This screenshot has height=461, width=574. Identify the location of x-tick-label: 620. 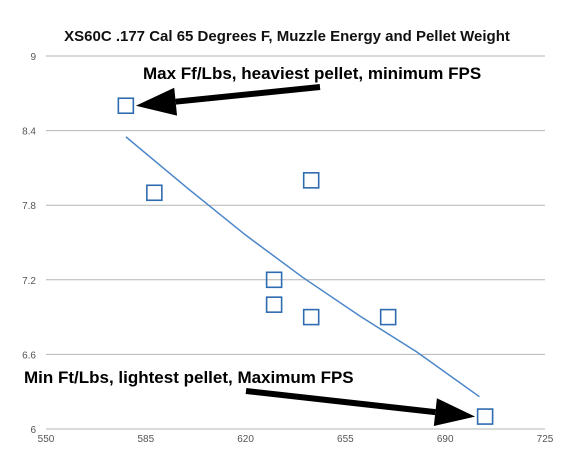
(245, 439).